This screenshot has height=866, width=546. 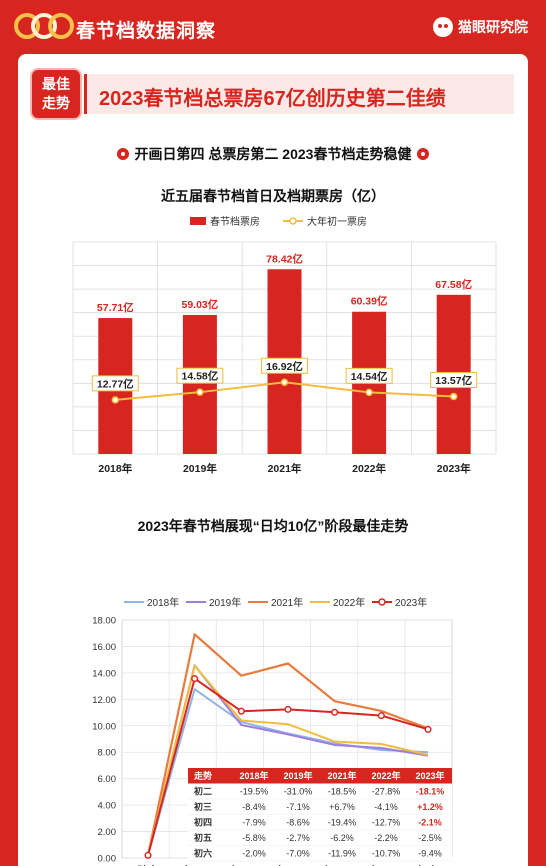 I want to click on table-cell: -31.0%, so click(x=298, y=792).